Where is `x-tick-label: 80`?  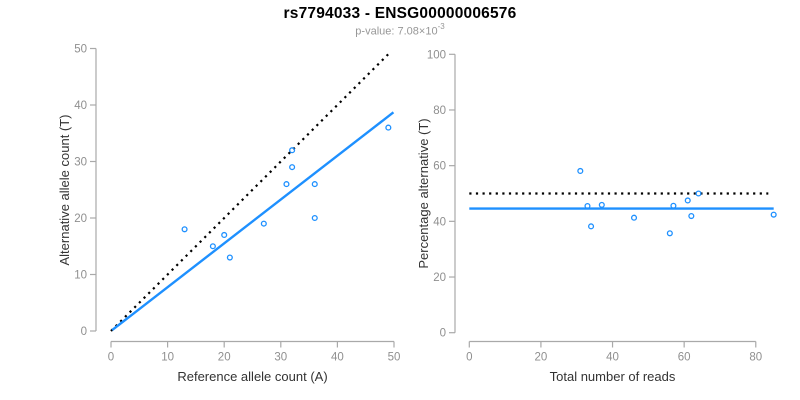
x-tick-label: 80 is located at coordinates (755, 358).